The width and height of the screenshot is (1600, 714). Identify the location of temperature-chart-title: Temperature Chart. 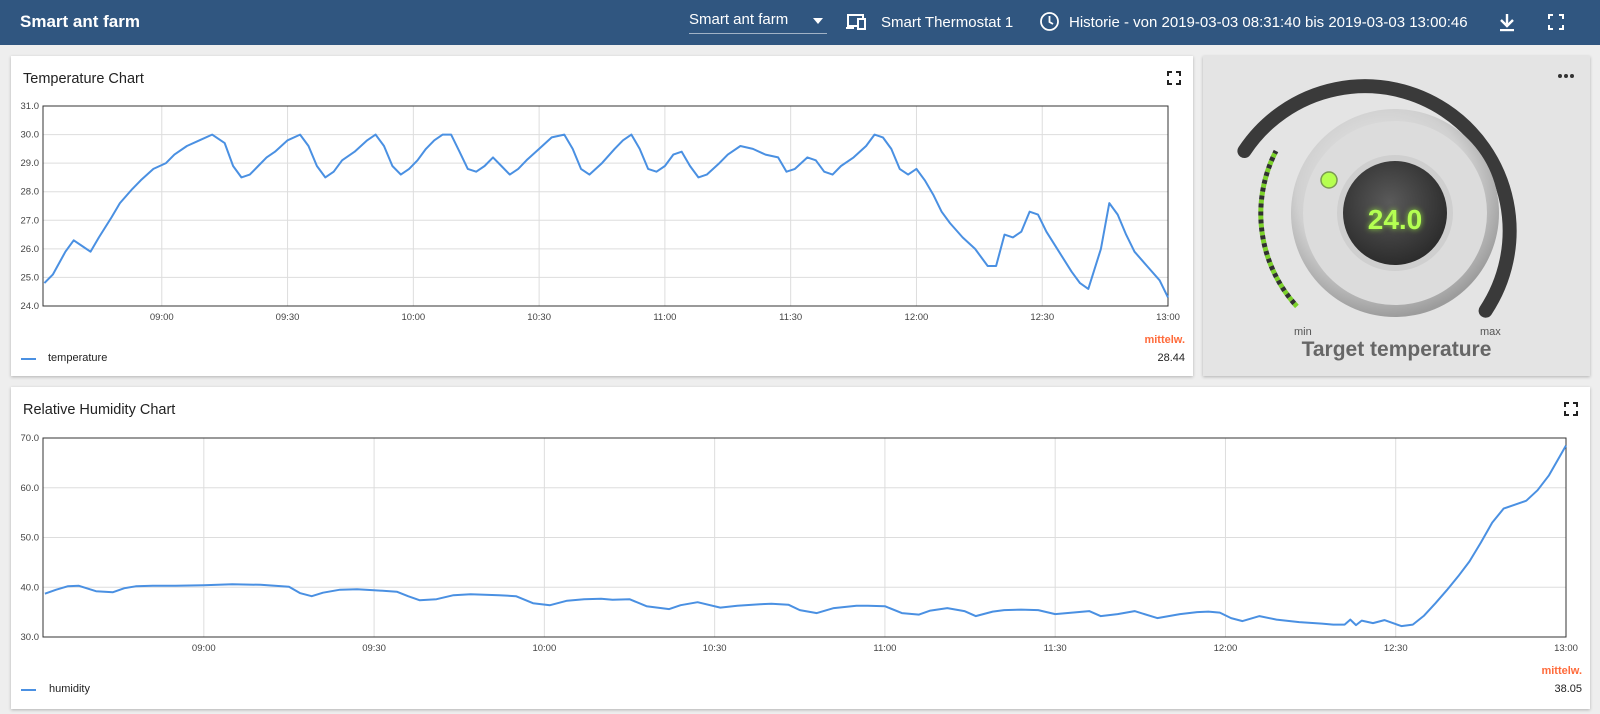
(83, 79).